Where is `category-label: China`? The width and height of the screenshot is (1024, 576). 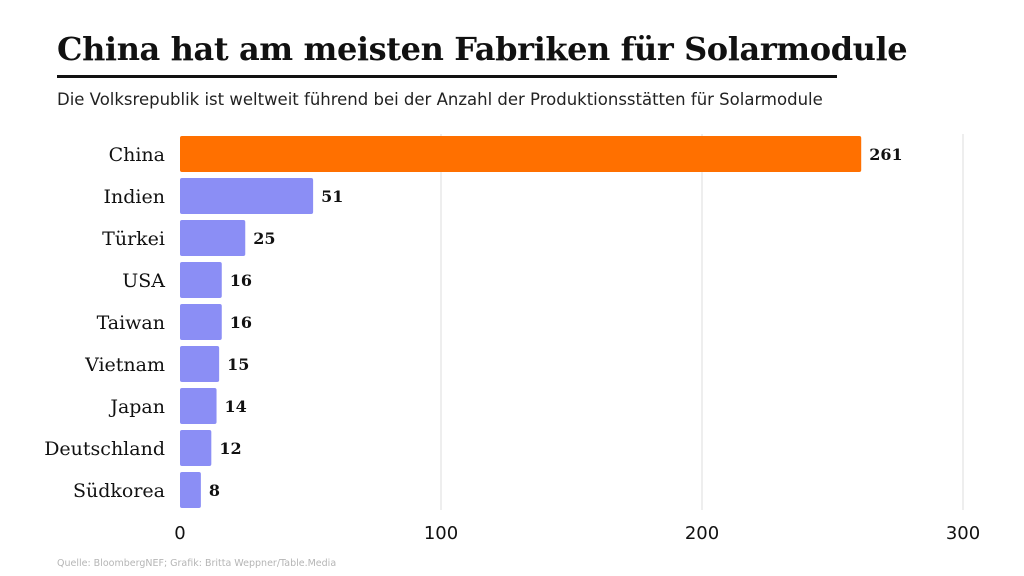 category-label: China is located at coordinates (137, 155).